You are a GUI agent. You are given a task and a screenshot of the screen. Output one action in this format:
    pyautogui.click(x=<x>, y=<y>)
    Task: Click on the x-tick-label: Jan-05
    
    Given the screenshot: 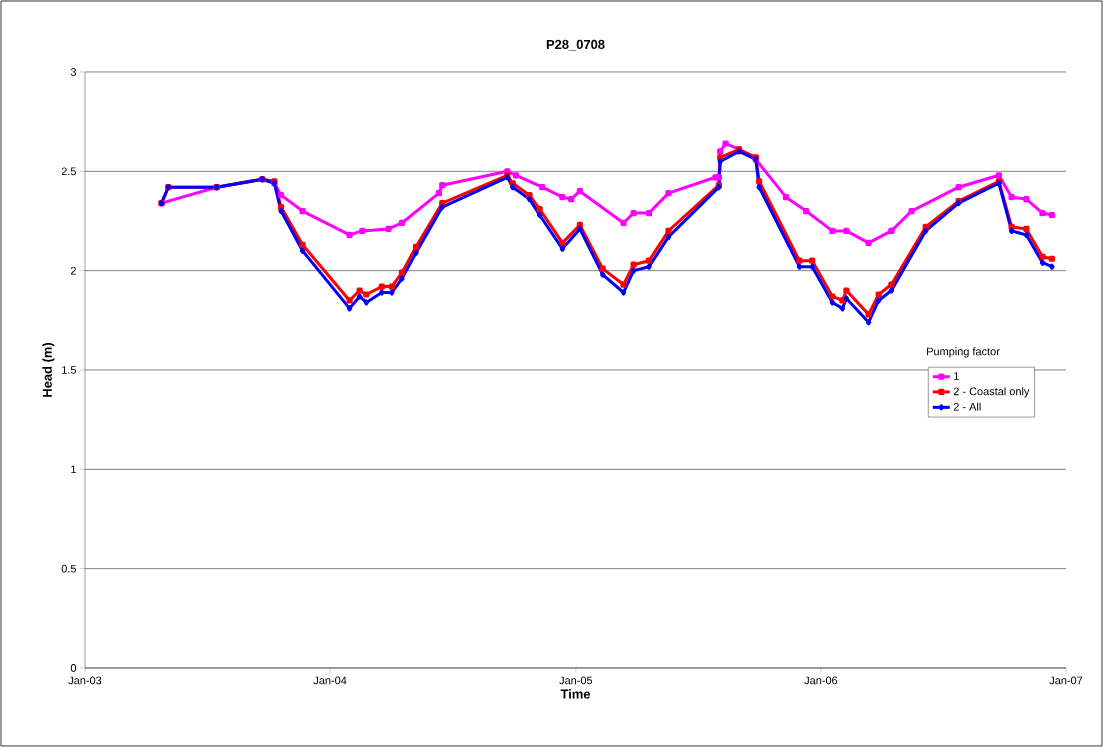 What is the action you would take?
    pyautogui.click(x=576, y=680)
    